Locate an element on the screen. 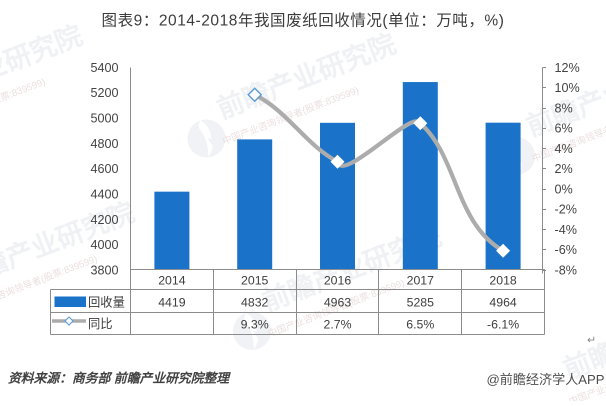 This screenshot has width=606, height=406. svg-text: 2.7% is located at coordinates (337, 325).